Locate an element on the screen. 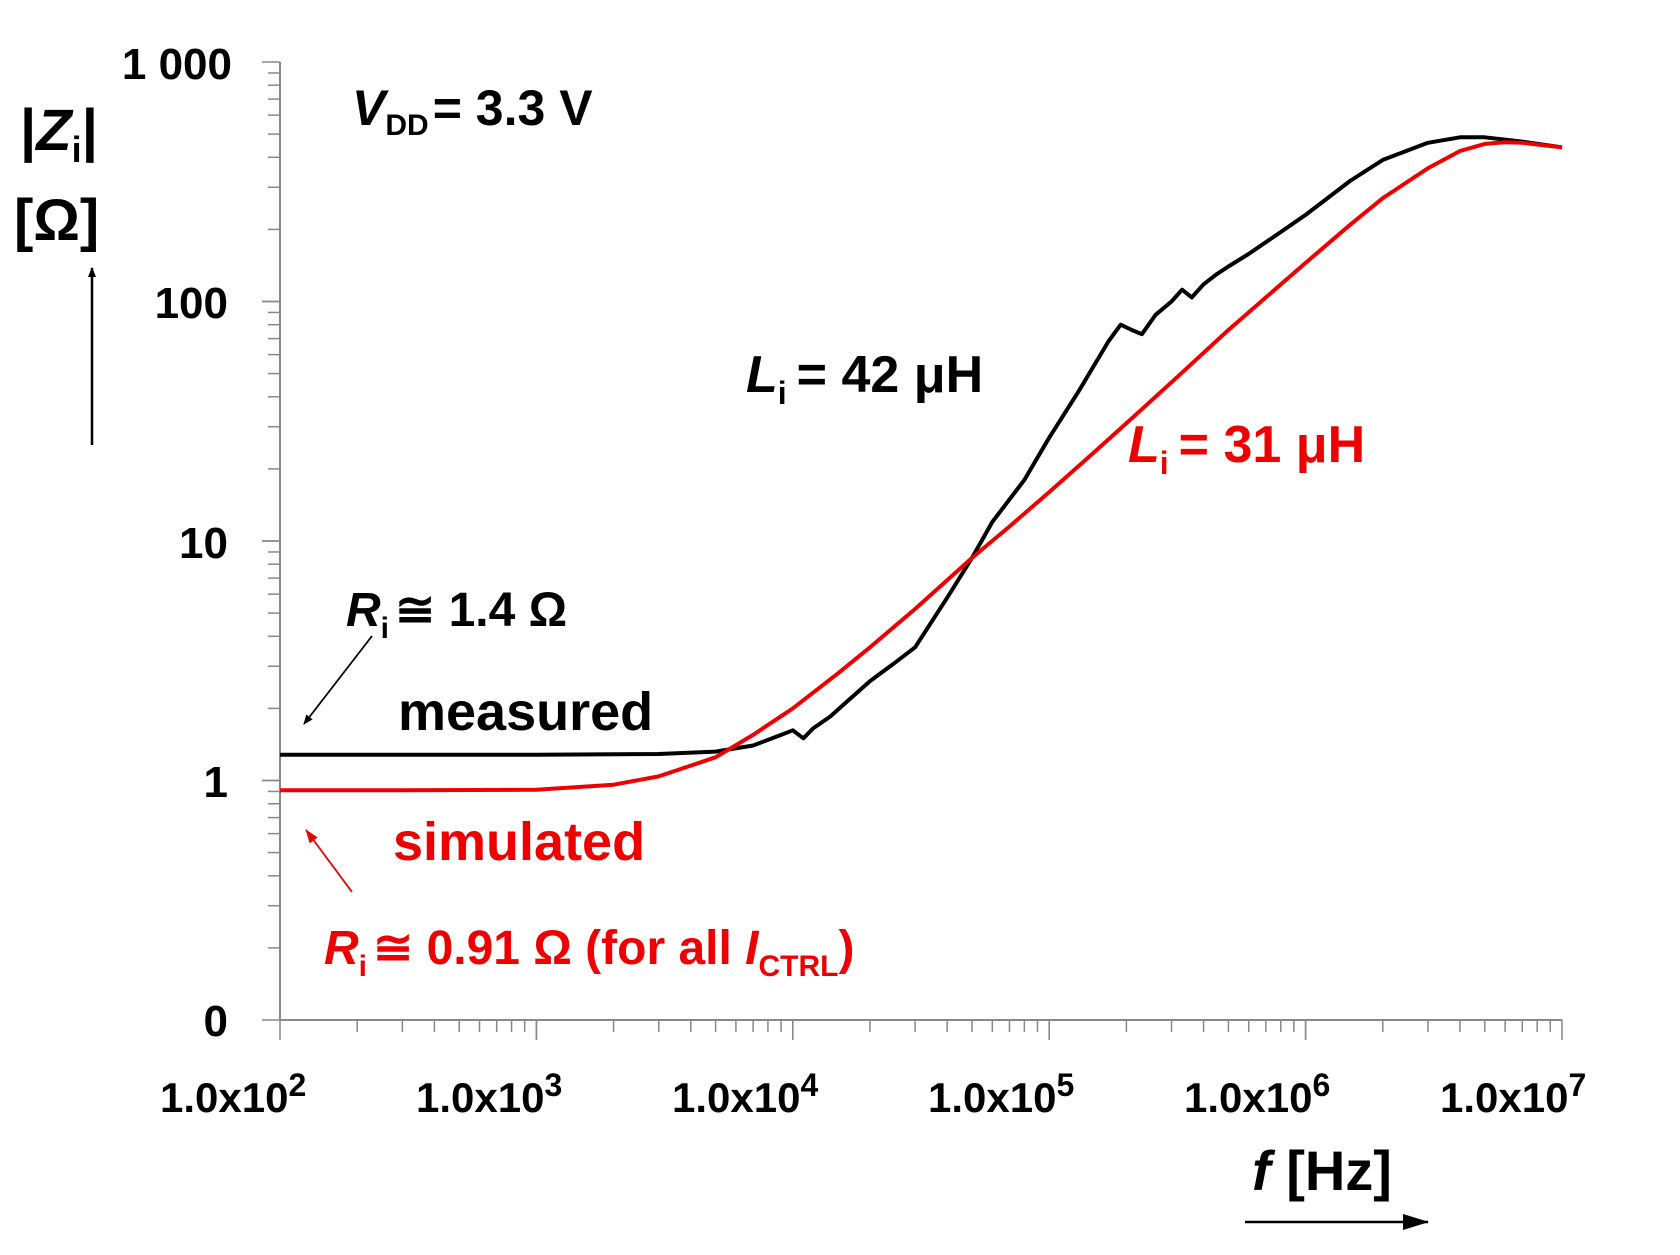  x-minor-ticks is located at coordinates (921, 1030).